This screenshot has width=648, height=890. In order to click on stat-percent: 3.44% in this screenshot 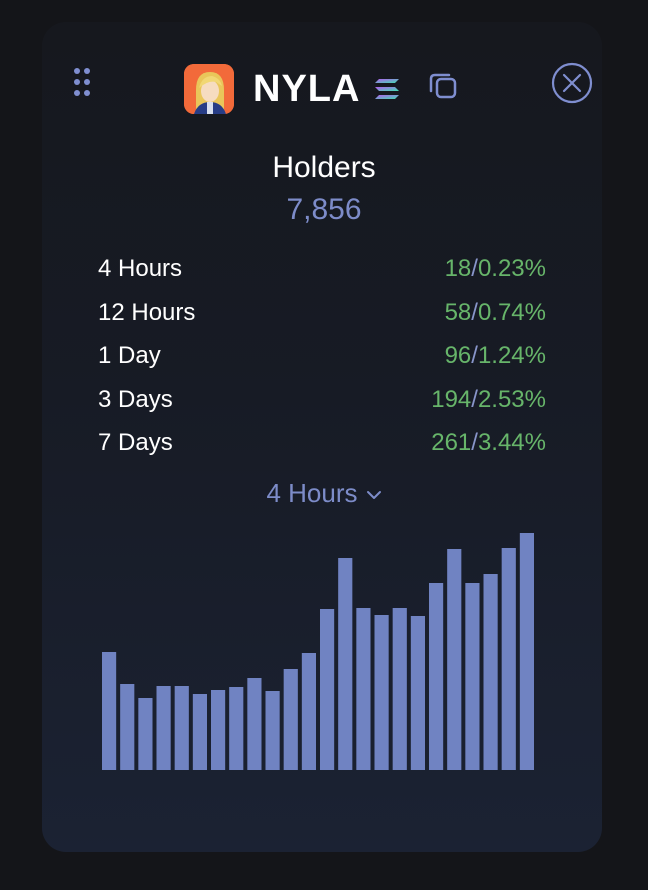, I will do `click(511, 442)`.